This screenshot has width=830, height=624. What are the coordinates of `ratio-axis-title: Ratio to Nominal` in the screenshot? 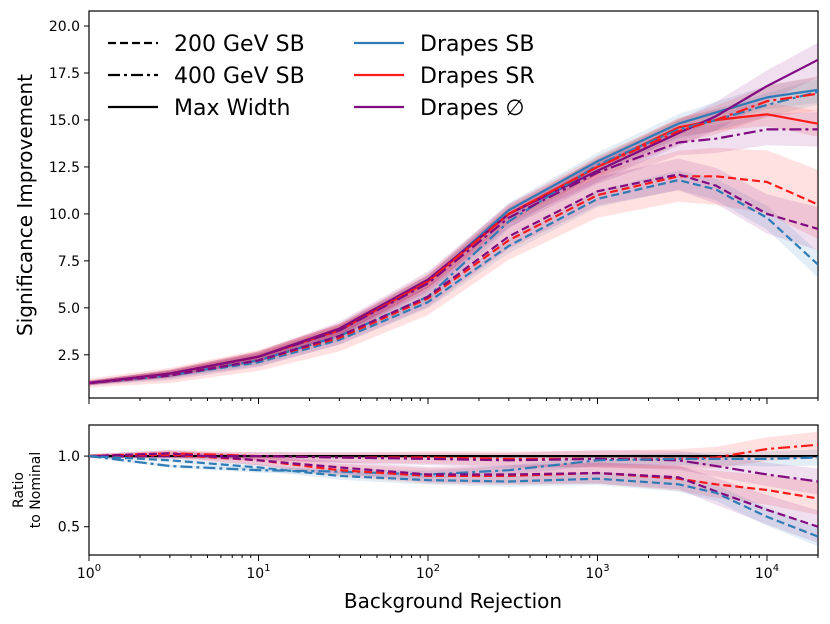 It's located at (27, 490).